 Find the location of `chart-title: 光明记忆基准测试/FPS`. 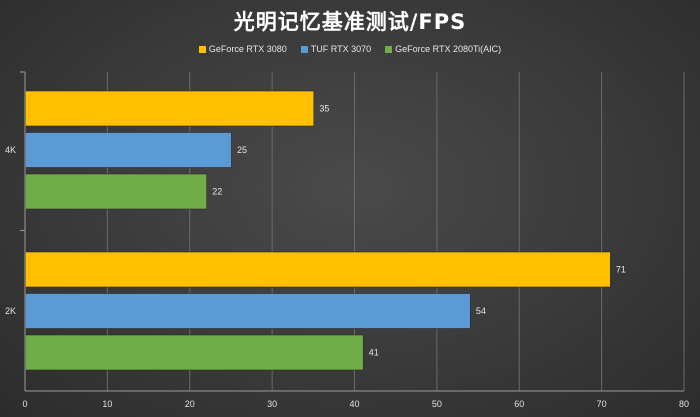

chart-title: 光明记忆基准测试/FPS is located at coordinates (350, 22).